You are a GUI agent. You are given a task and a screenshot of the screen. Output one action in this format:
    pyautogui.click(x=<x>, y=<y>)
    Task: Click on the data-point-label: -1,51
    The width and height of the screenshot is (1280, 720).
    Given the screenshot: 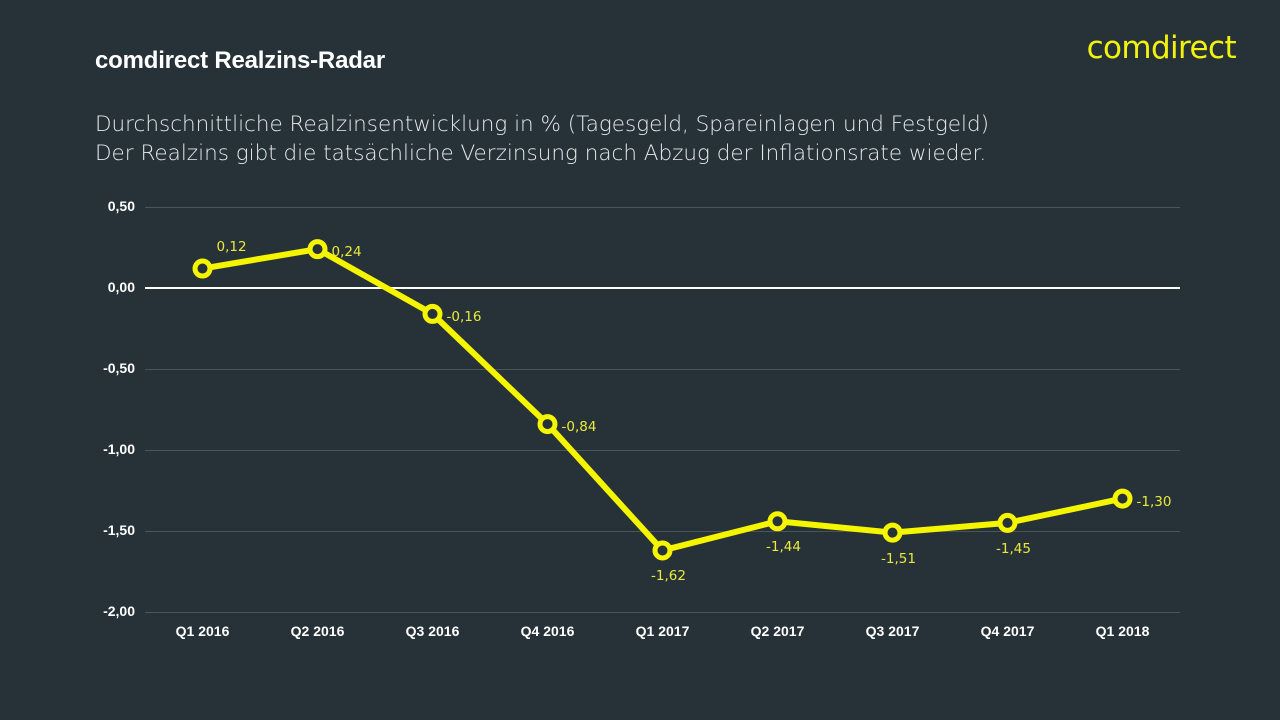 What is the action you would take?
    pyautogui.click(x=898, y=558)
    